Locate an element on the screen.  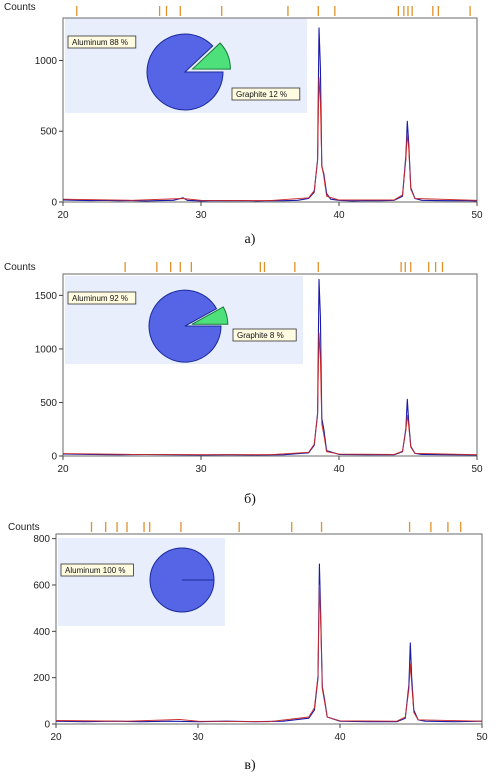
pie-label: Graphite 12 % is located at coordinates (261, 94).